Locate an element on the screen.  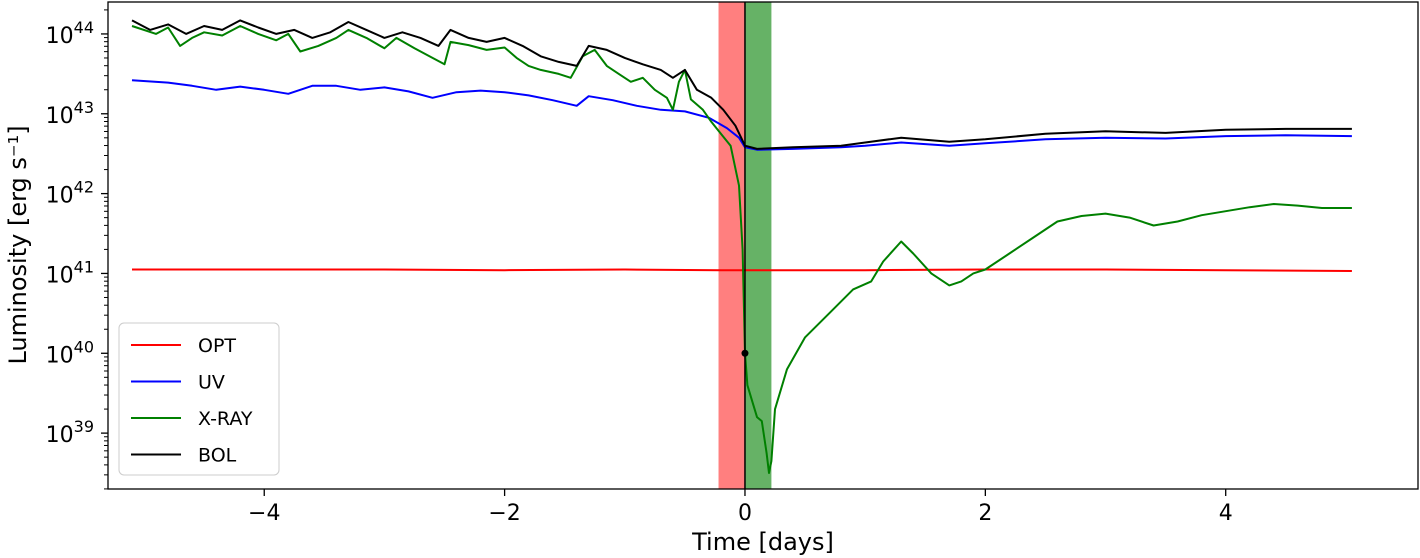
x-tick-label: −4 is located at coordinates (264, 513).